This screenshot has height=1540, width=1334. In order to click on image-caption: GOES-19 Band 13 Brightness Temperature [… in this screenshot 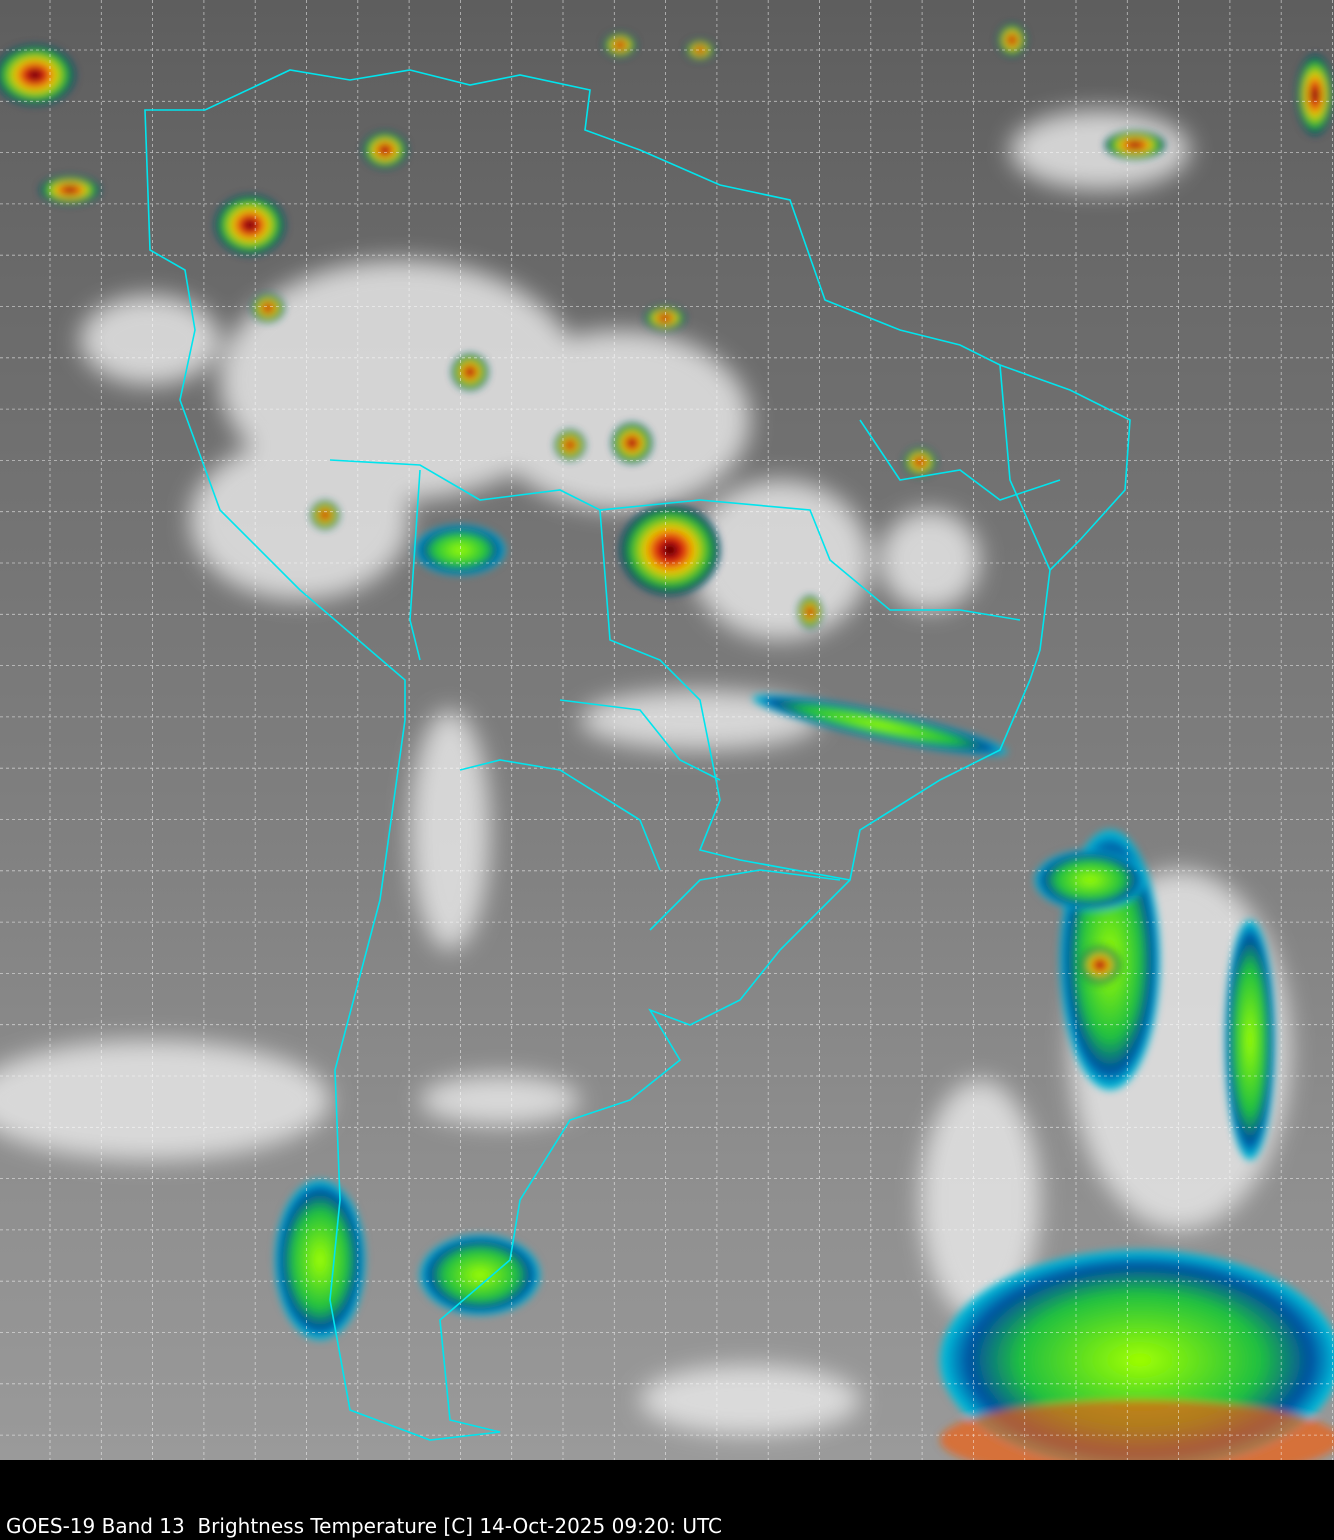, I will do `click(364, 1526)`.